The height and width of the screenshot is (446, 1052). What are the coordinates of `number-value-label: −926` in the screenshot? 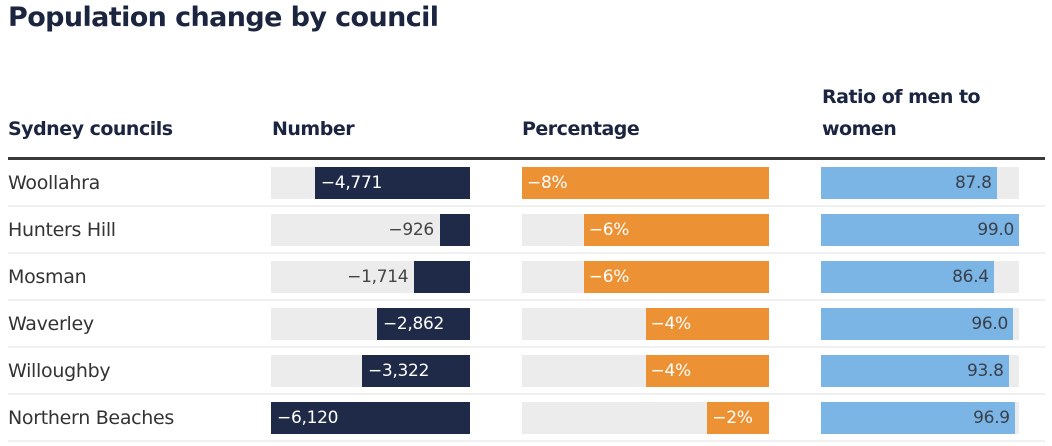 It's located at (411, 230).